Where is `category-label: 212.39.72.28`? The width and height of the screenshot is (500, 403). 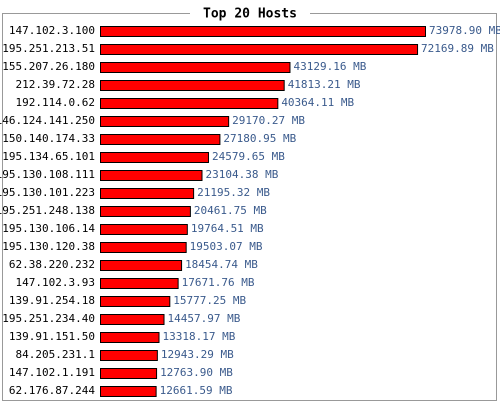 category-label: 212.39.72.28 is located at coordinates (55, 84).